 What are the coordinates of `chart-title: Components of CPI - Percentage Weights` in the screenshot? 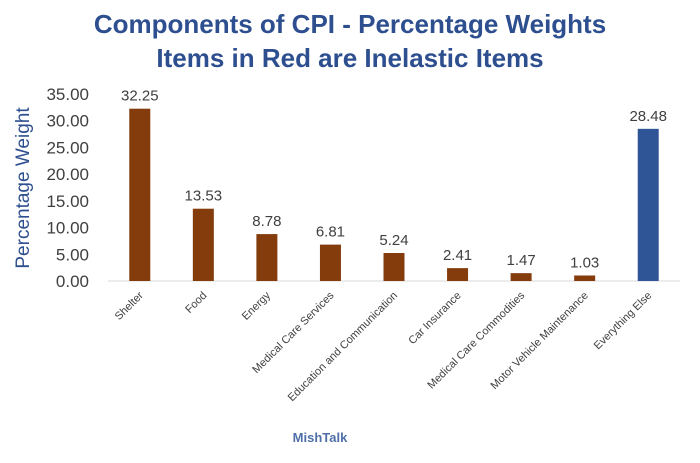 It's located at (350, 24).